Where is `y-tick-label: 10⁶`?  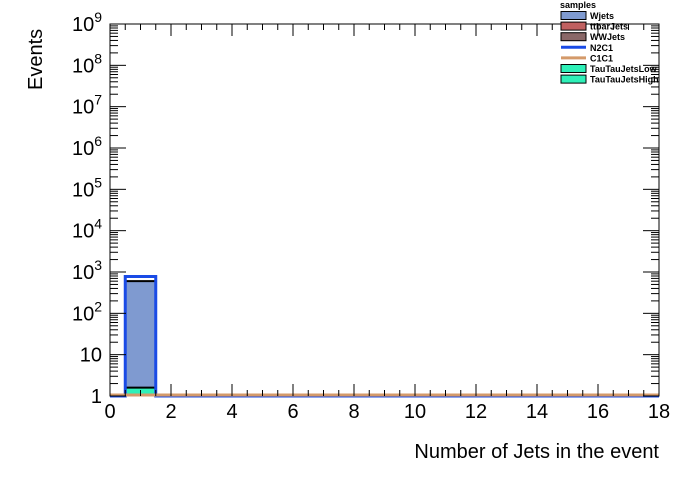 y-tick-label: 10⁶ is located at coordinates (87, 146).